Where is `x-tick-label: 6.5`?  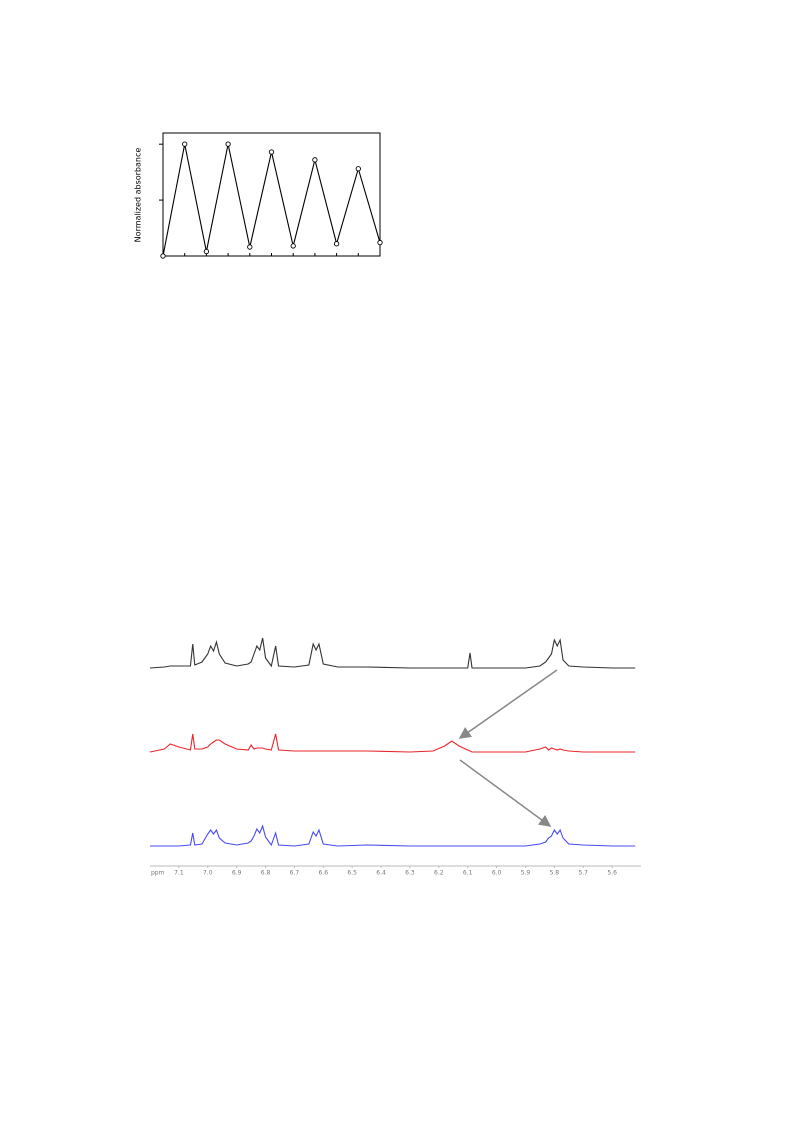 x-tick-label: 6.5 is located at coordinates (352, 873).